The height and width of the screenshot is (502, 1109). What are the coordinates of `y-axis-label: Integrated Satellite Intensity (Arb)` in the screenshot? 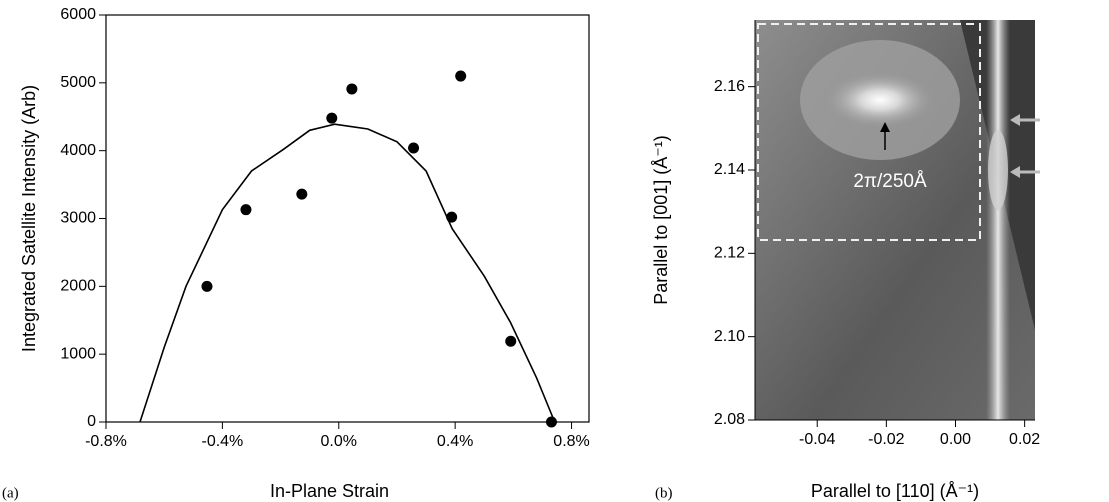 It's located at (29, 218).